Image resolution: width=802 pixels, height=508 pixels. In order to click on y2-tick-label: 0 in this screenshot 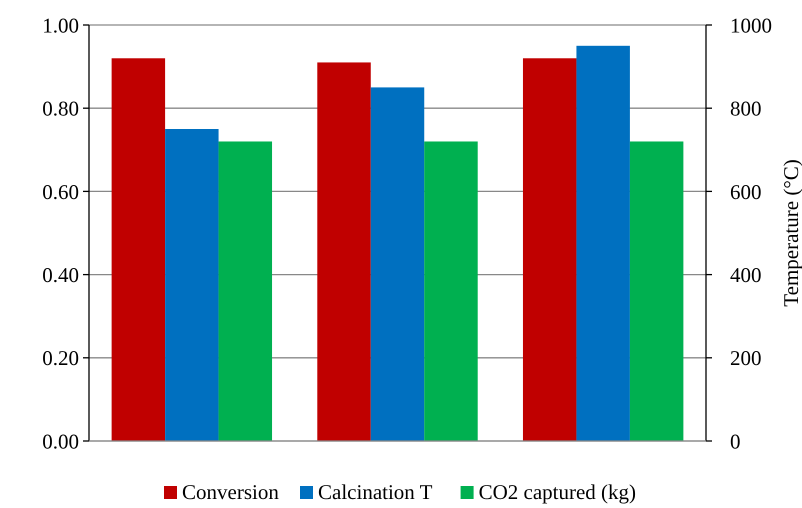, I will do `click(735, 441)`.